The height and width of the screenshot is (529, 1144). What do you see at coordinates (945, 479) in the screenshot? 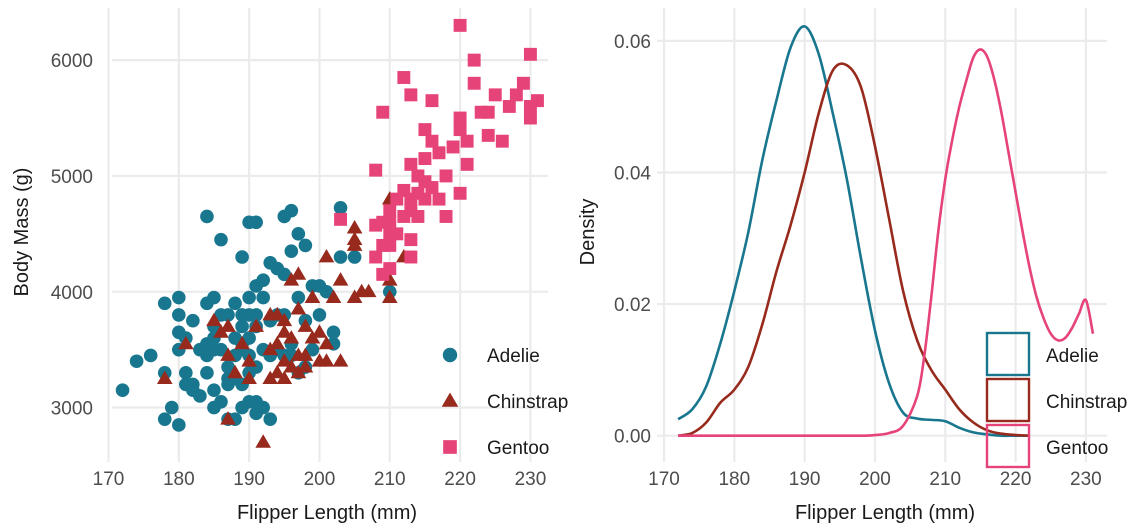
I see `density-x-tick-label: 210` at bounding box center [945, 479].